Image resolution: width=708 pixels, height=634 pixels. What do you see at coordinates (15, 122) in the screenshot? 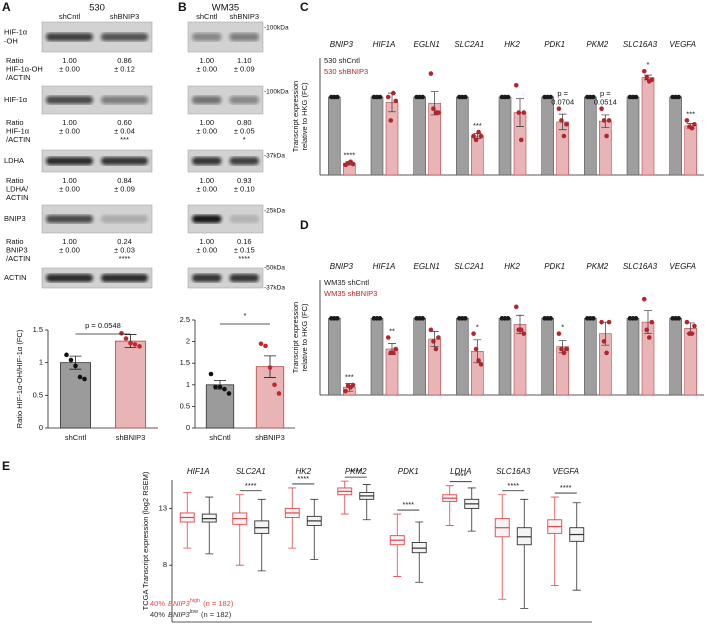
I see `ratio-label: Ratio` at bounding box center [15, 122].